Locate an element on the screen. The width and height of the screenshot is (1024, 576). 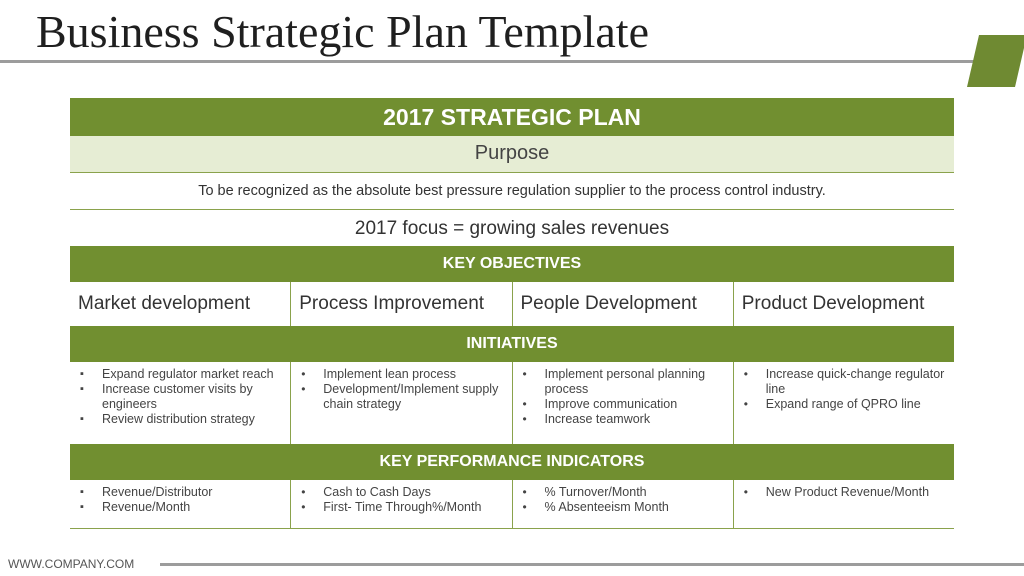
kpi-list: % Turnover/Month % Absenteeism Month is located at coordinates (623, 497).